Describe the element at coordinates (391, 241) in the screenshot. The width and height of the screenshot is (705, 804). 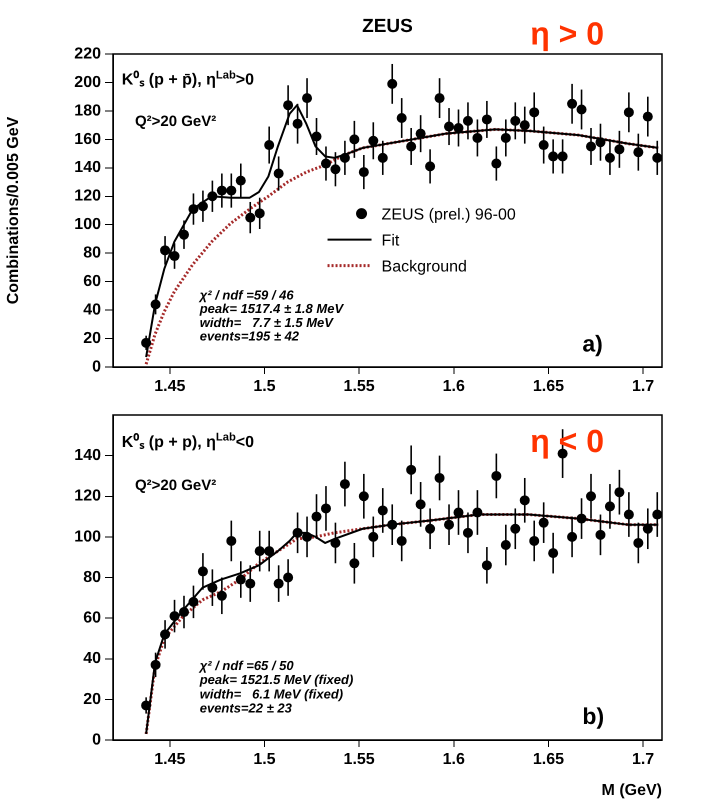
I see `legend-label: Fit` at that location.